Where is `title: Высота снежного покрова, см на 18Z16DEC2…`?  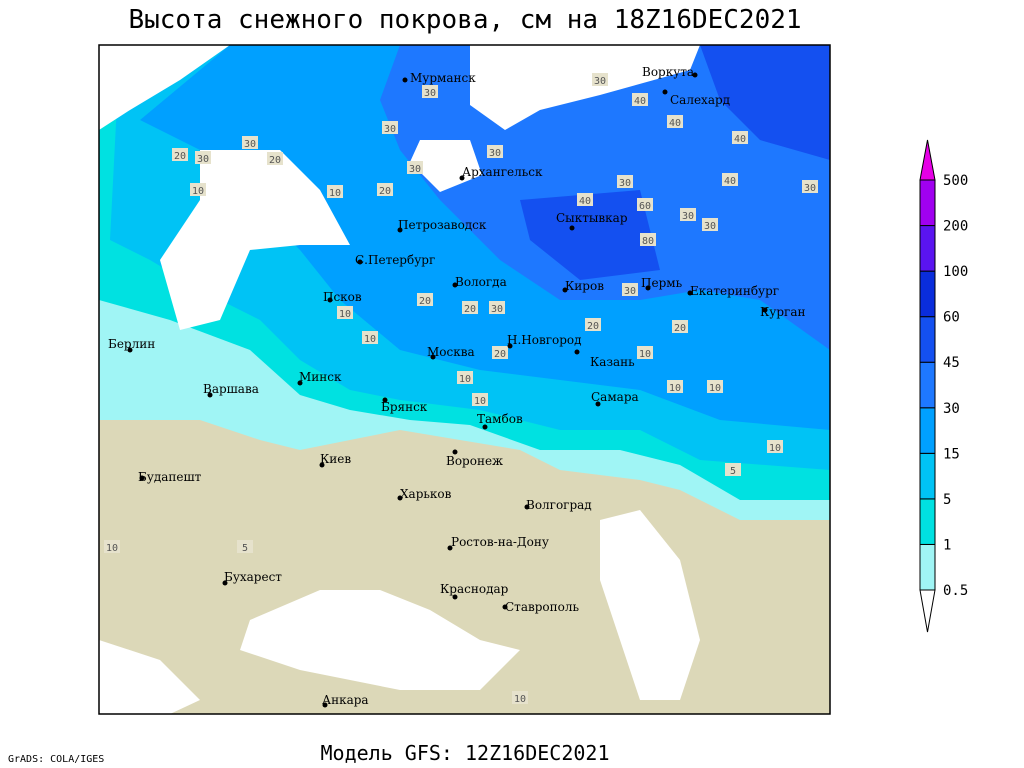
title: Высота снежного покрова, см на 18Z16DEC2… is located at coordinates (464, 20).